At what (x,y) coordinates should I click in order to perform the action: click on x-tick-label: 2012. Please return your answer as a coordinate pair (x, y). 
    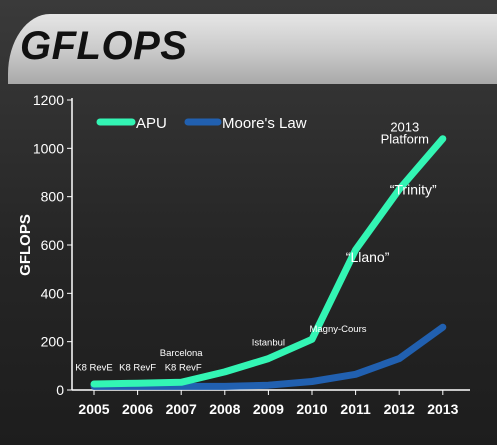
    Looking at the image, I should click on (399, 409).